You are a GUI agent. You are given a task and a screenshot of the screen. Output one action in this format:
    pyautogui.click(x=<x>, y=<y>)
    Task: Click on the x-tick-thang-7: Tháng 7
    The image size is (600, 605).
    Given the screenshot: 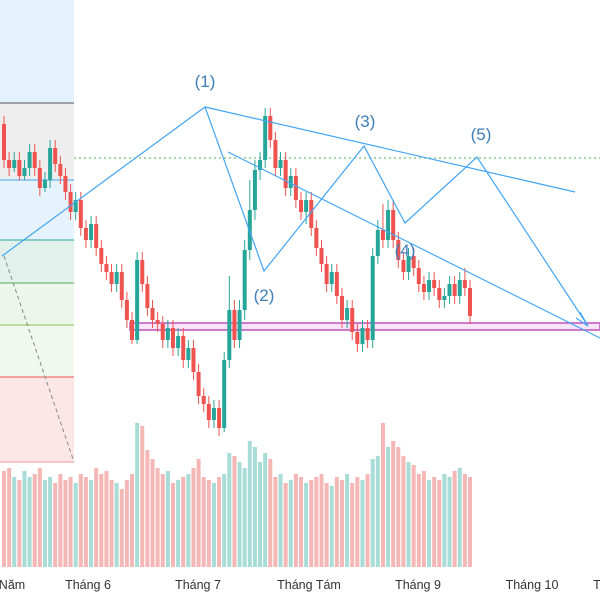 What is the action you would take?
    pyautogui.click(x=198, y=585)
    